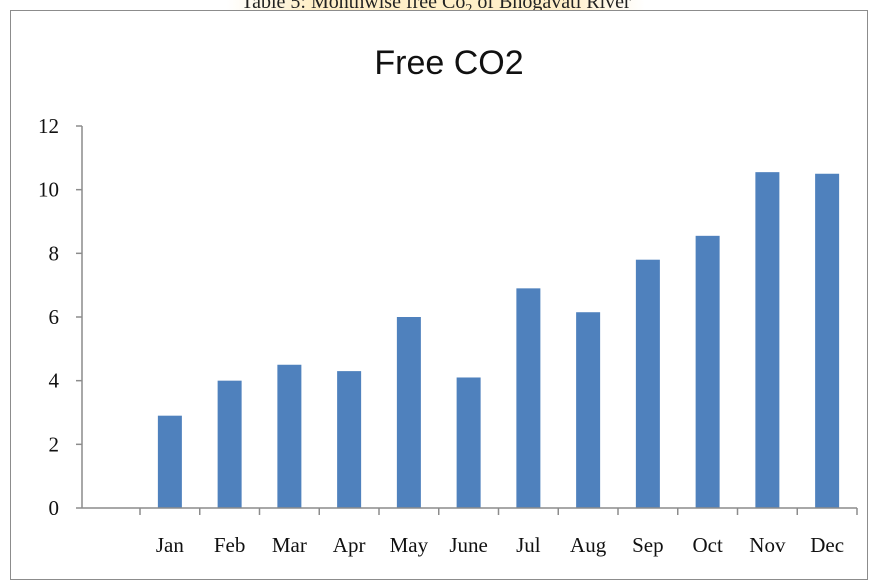 The width and height of the screenshot is (872, 583). I want to click on x-tick-label: May, so click(409, 545).